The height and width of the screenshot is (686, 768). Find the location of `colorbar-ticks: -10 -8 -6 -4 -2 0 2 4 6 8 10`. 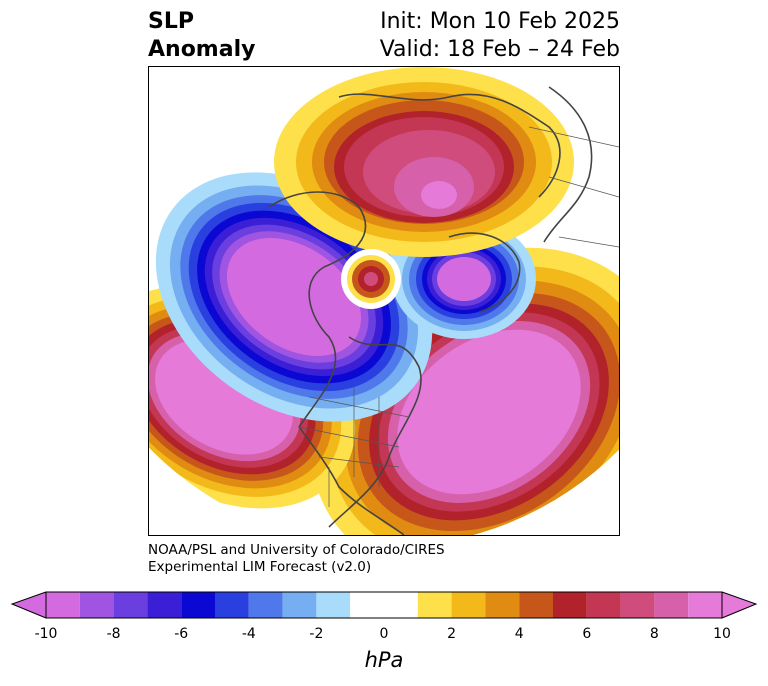

colorbar-ticks: -10 -8 -6 -4 -2 0 2 4 6 8 10 is located at coordinates (384, 636).